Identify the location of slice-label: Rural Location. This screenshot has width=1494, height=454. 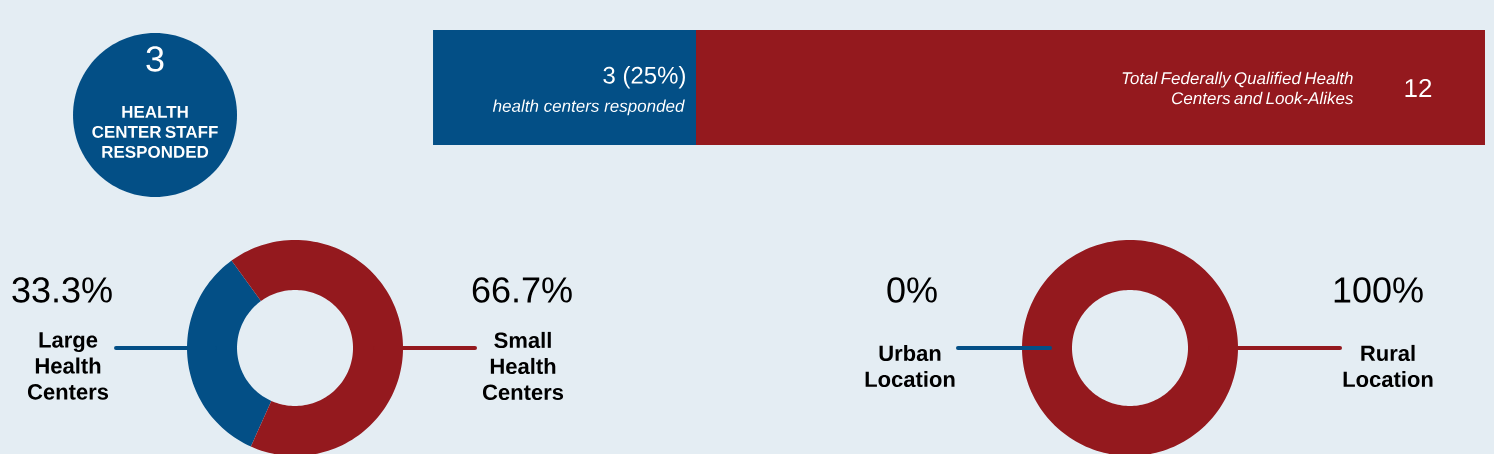
(1388, 366).